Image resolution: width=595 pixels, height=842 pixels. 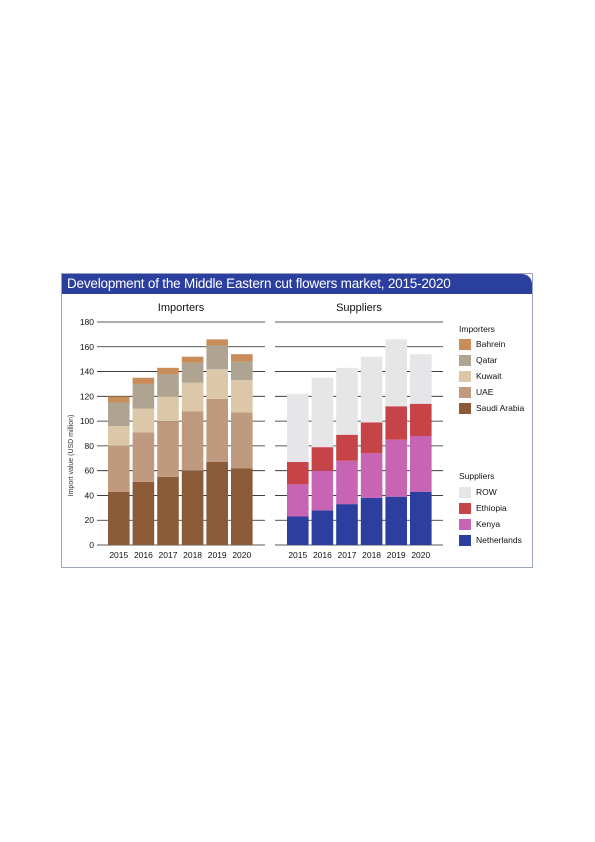 What do you see at coordinates (486, 492) in the screenshot?
I see `legend-label-row: ROW` at bounding box center [486, 492].